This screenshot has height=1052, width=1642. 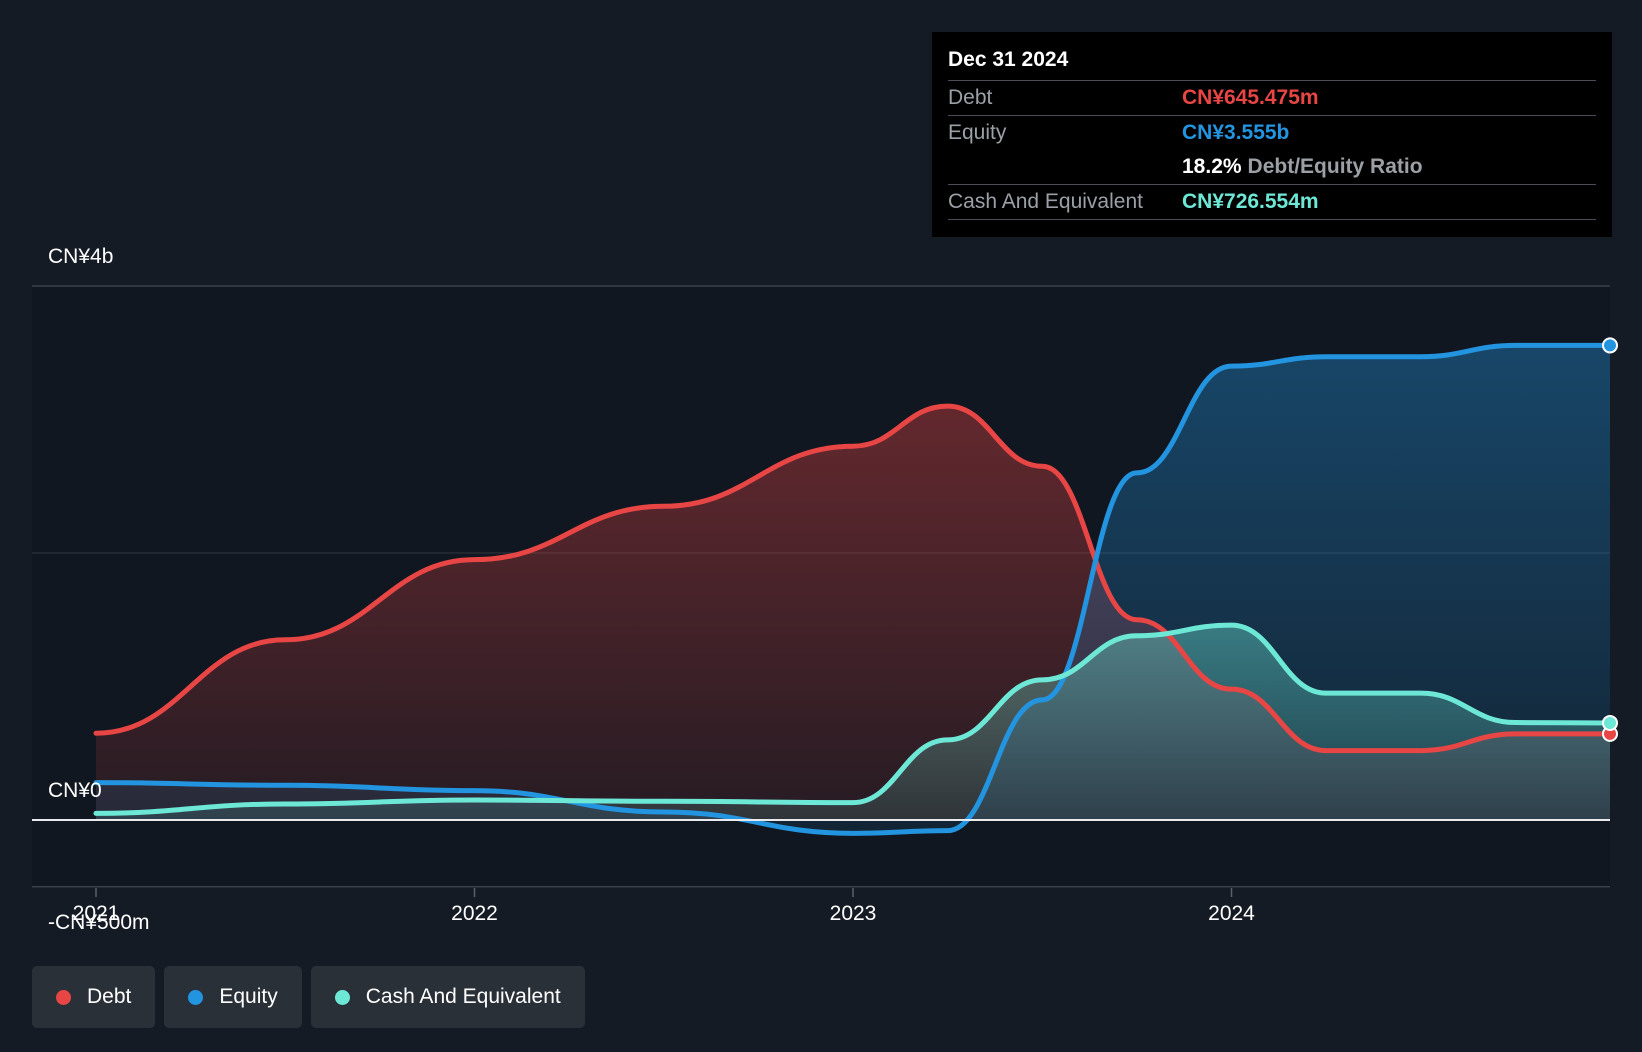 What do you see at coordinates (248, 996) in the screenshot?
I see `legend-equity-label: Equity` at bounding box center [248, 996].